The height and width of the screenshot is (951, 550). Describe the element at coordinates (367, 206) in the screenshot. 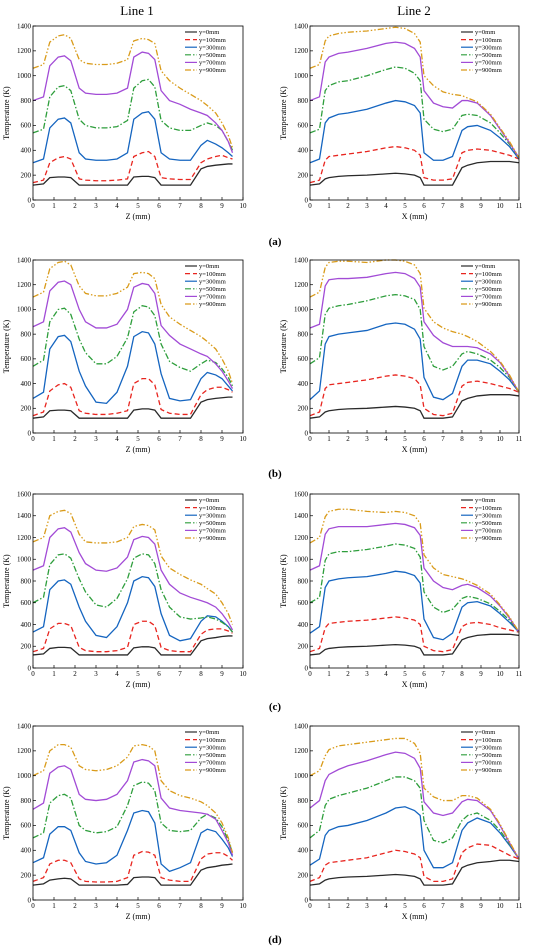

I see `x-tick-label: 3` at that location.